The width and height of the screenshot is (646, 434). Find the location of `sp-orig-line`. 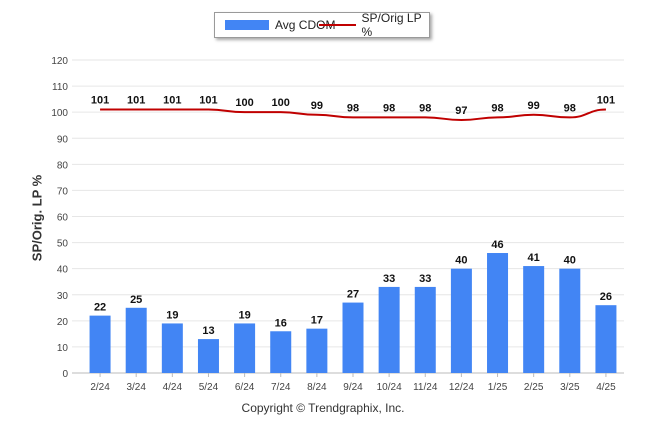

sp-orig-line is located at coordinates (353, 114).